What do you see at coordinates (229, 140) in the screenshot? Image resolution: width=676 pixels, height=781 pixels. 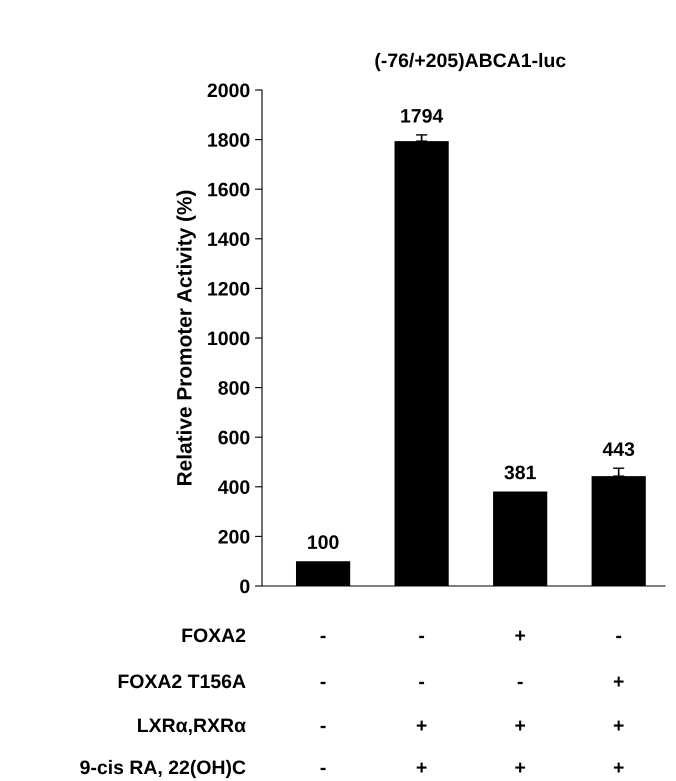 I see `y-tick-label: 1800` at bounding box center [229, 140].